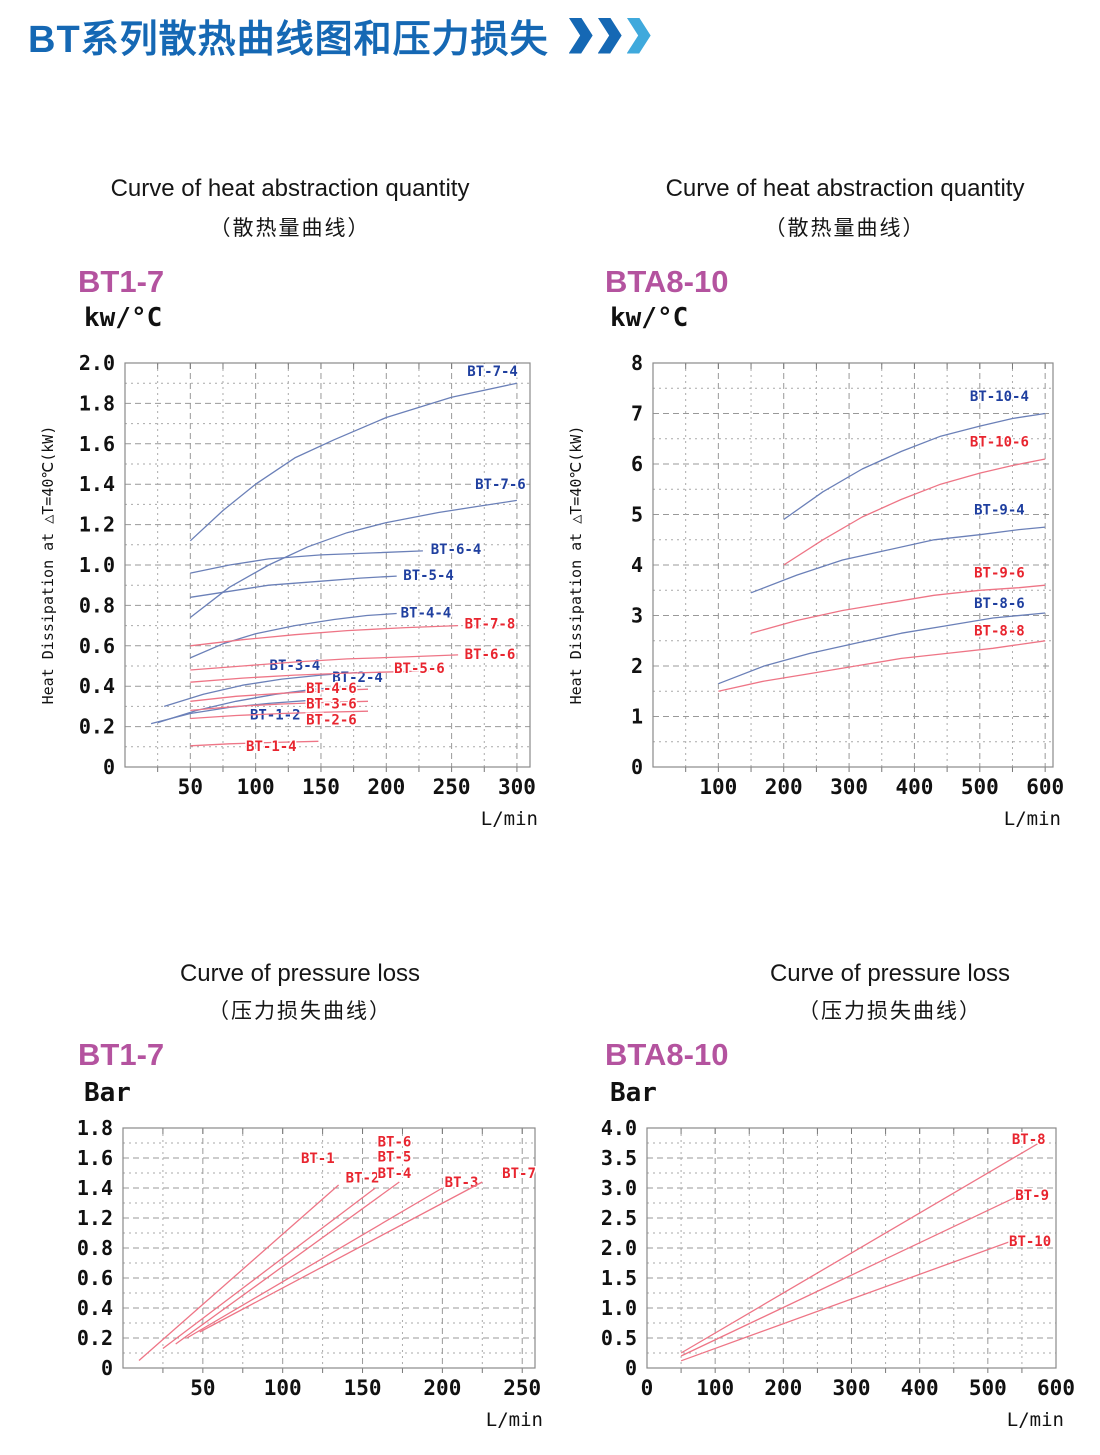 The height and width of the screenshot is (1455, 1100). Describe the element at coordinates (331, 704) in the screenshot. I see `curve-label-BT-3-6: BT-3-6` at that location.